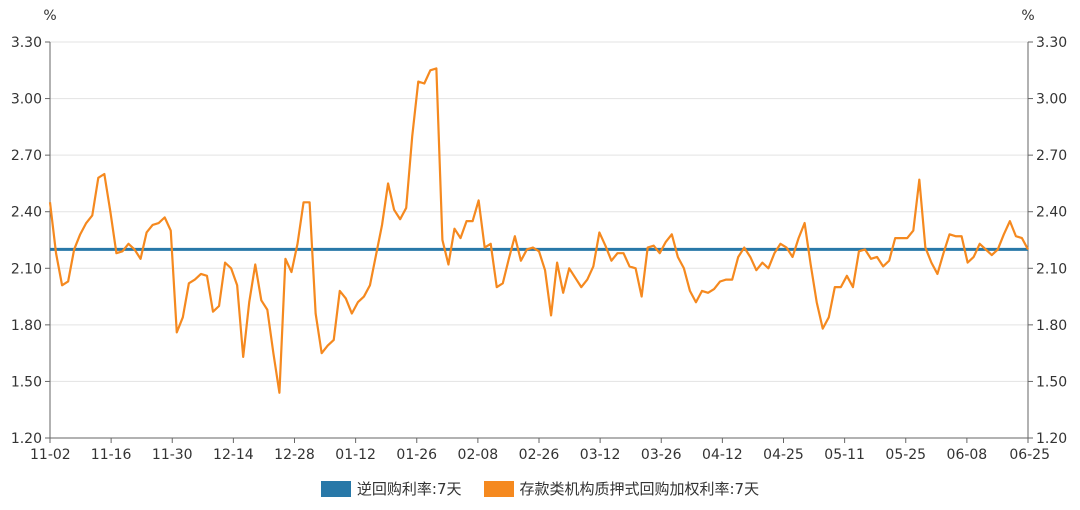  Describe the element at coordinates (26, 269) in the screenshot. I see `left-y-tick-label: 2.10` at that location.